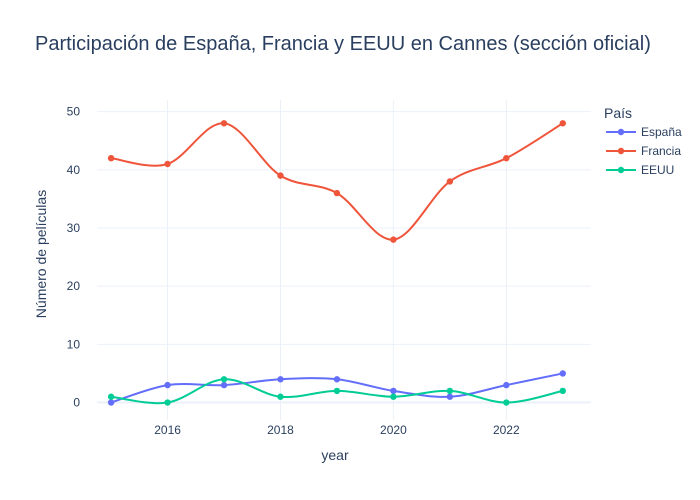 The height and width of the screenshot is (500, 700). I want to click on legend-label: EEUU, so click(657, 170).